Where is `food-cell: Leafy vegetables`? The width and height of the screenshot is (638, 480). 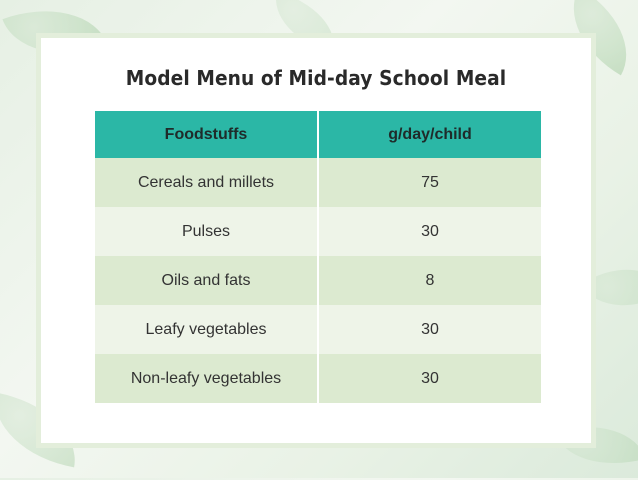
food-cell: Leafy vegetables is located at coordinates (207, 329).